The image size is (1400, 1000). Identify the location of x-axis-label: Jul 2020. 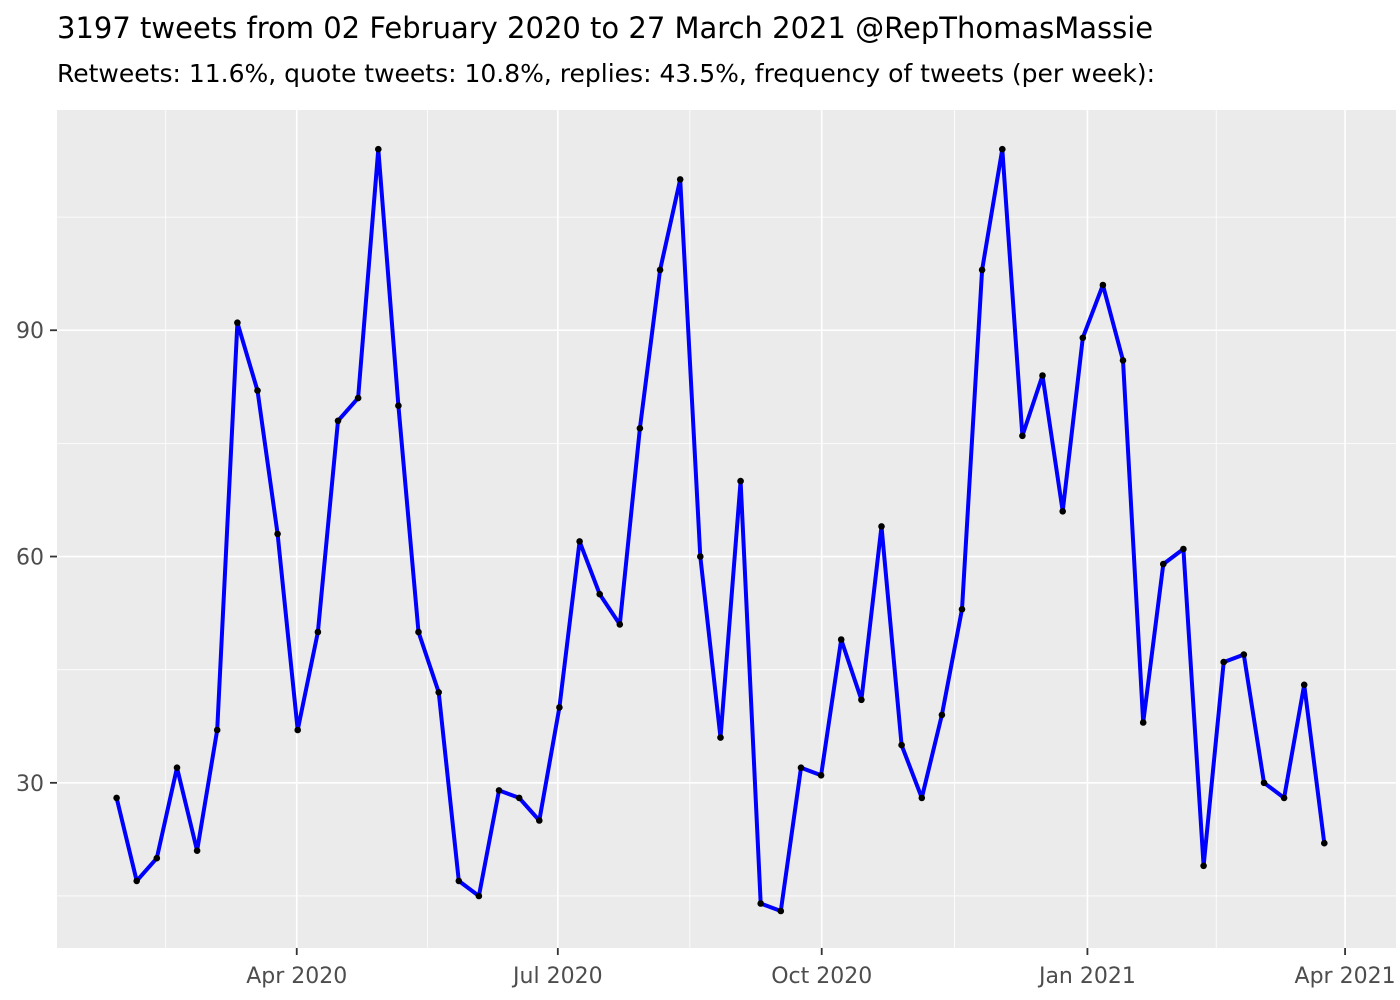
(557, 976).